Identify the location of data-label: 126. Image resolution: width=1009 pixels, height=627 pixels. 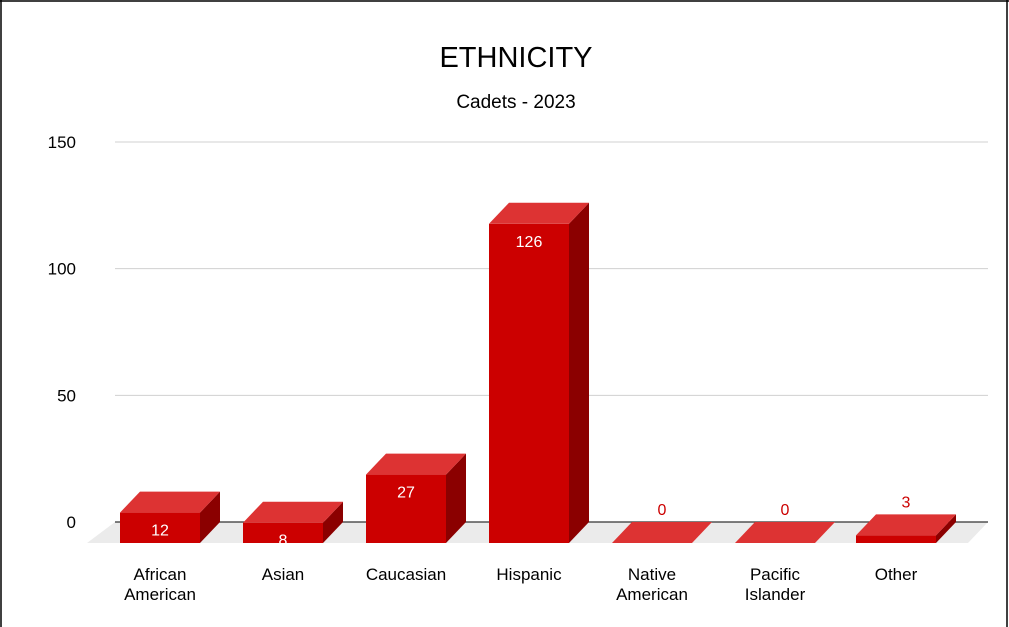
(529, 242).